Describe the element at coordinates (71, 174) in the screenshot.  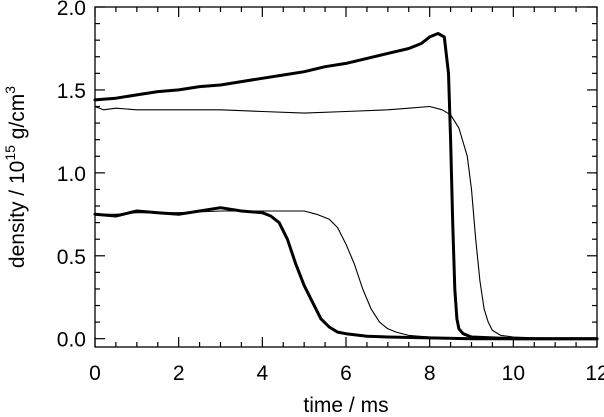
I see `y-tick-label: 1.0` at that location.